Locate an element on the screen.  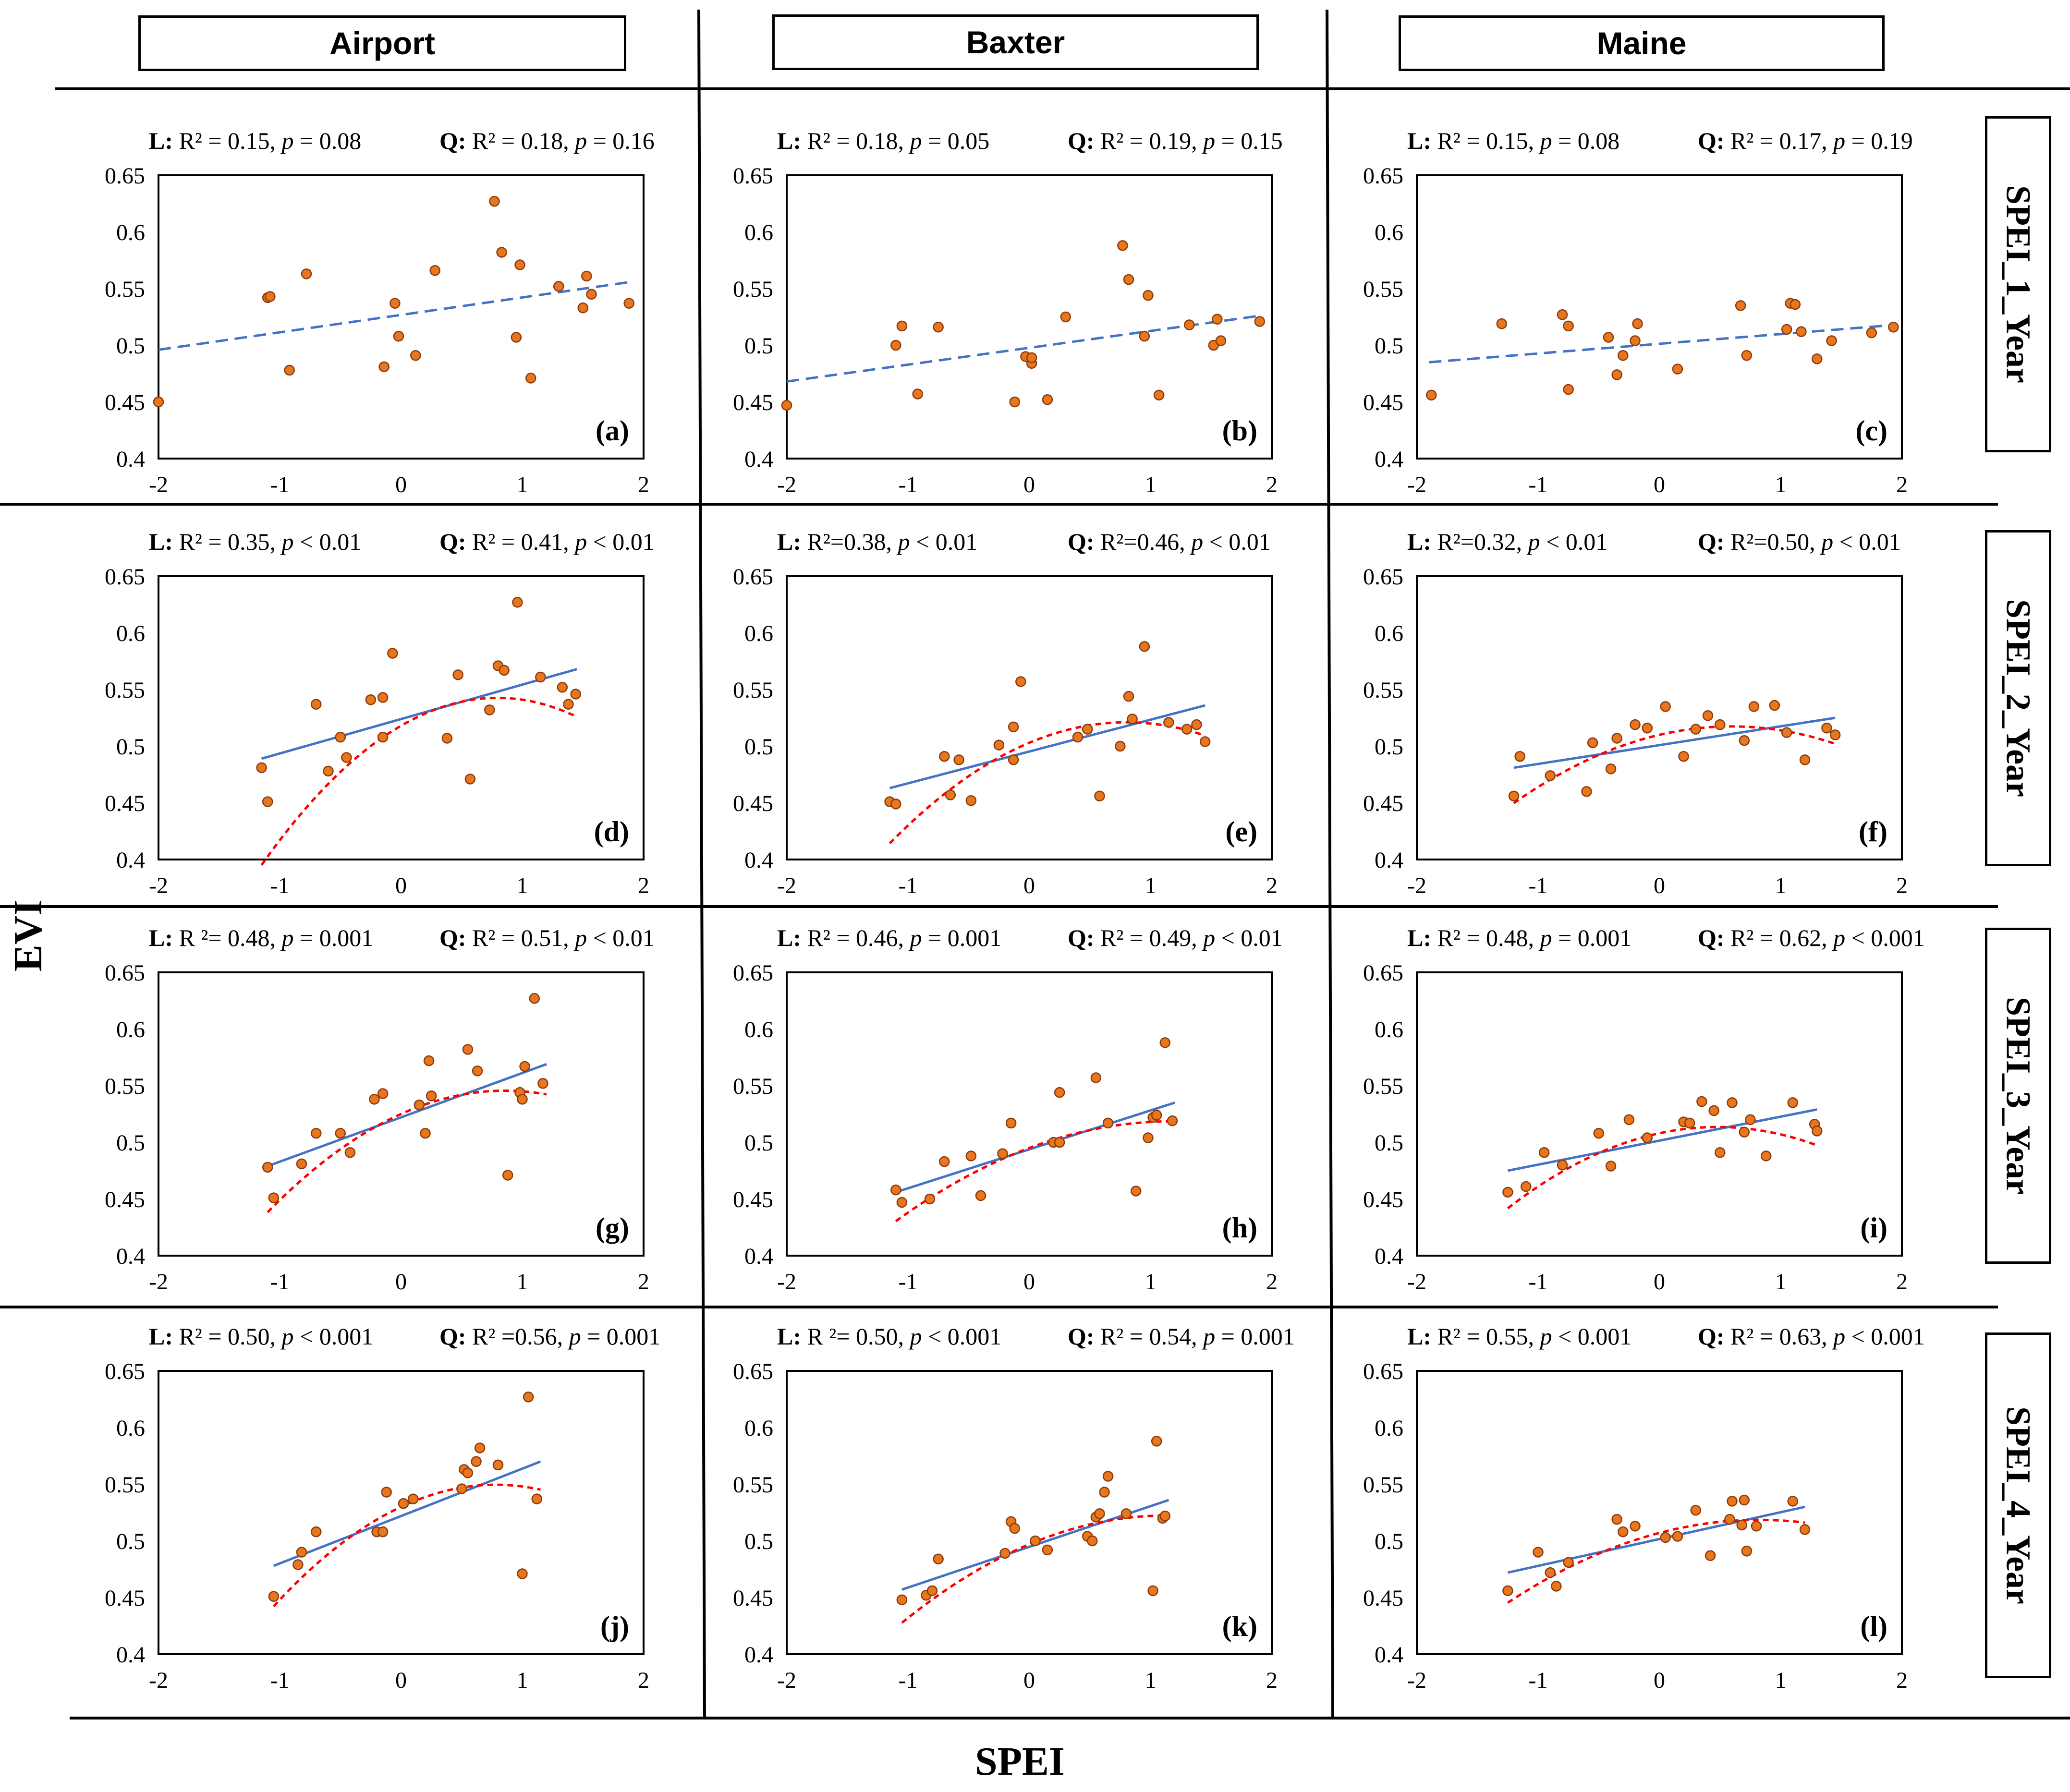
stat-linear: L: R ²= 0.50, p < 0.001 is located at coordinates (889, 1336).